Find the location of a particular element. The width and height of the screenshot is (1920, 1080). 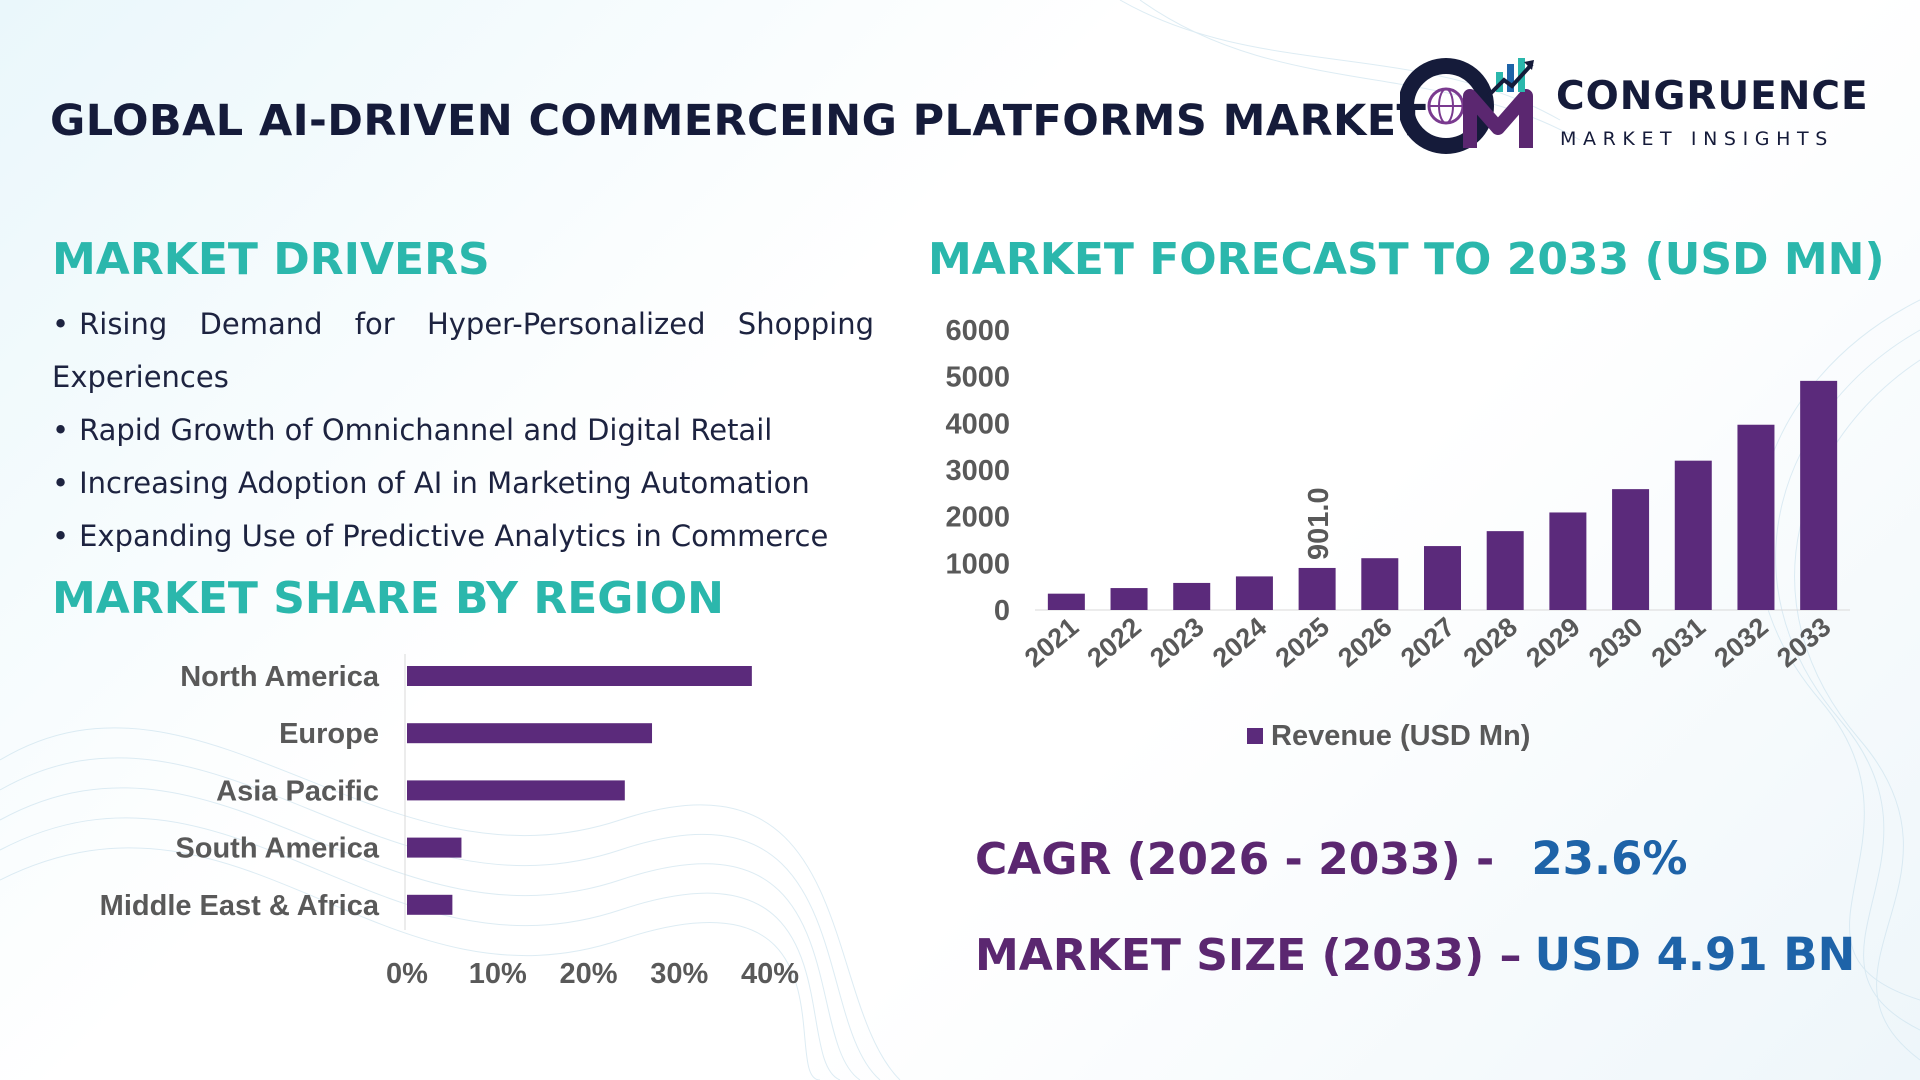

forecast-x-tick: 2022 is located at coordinates (1114, 643).